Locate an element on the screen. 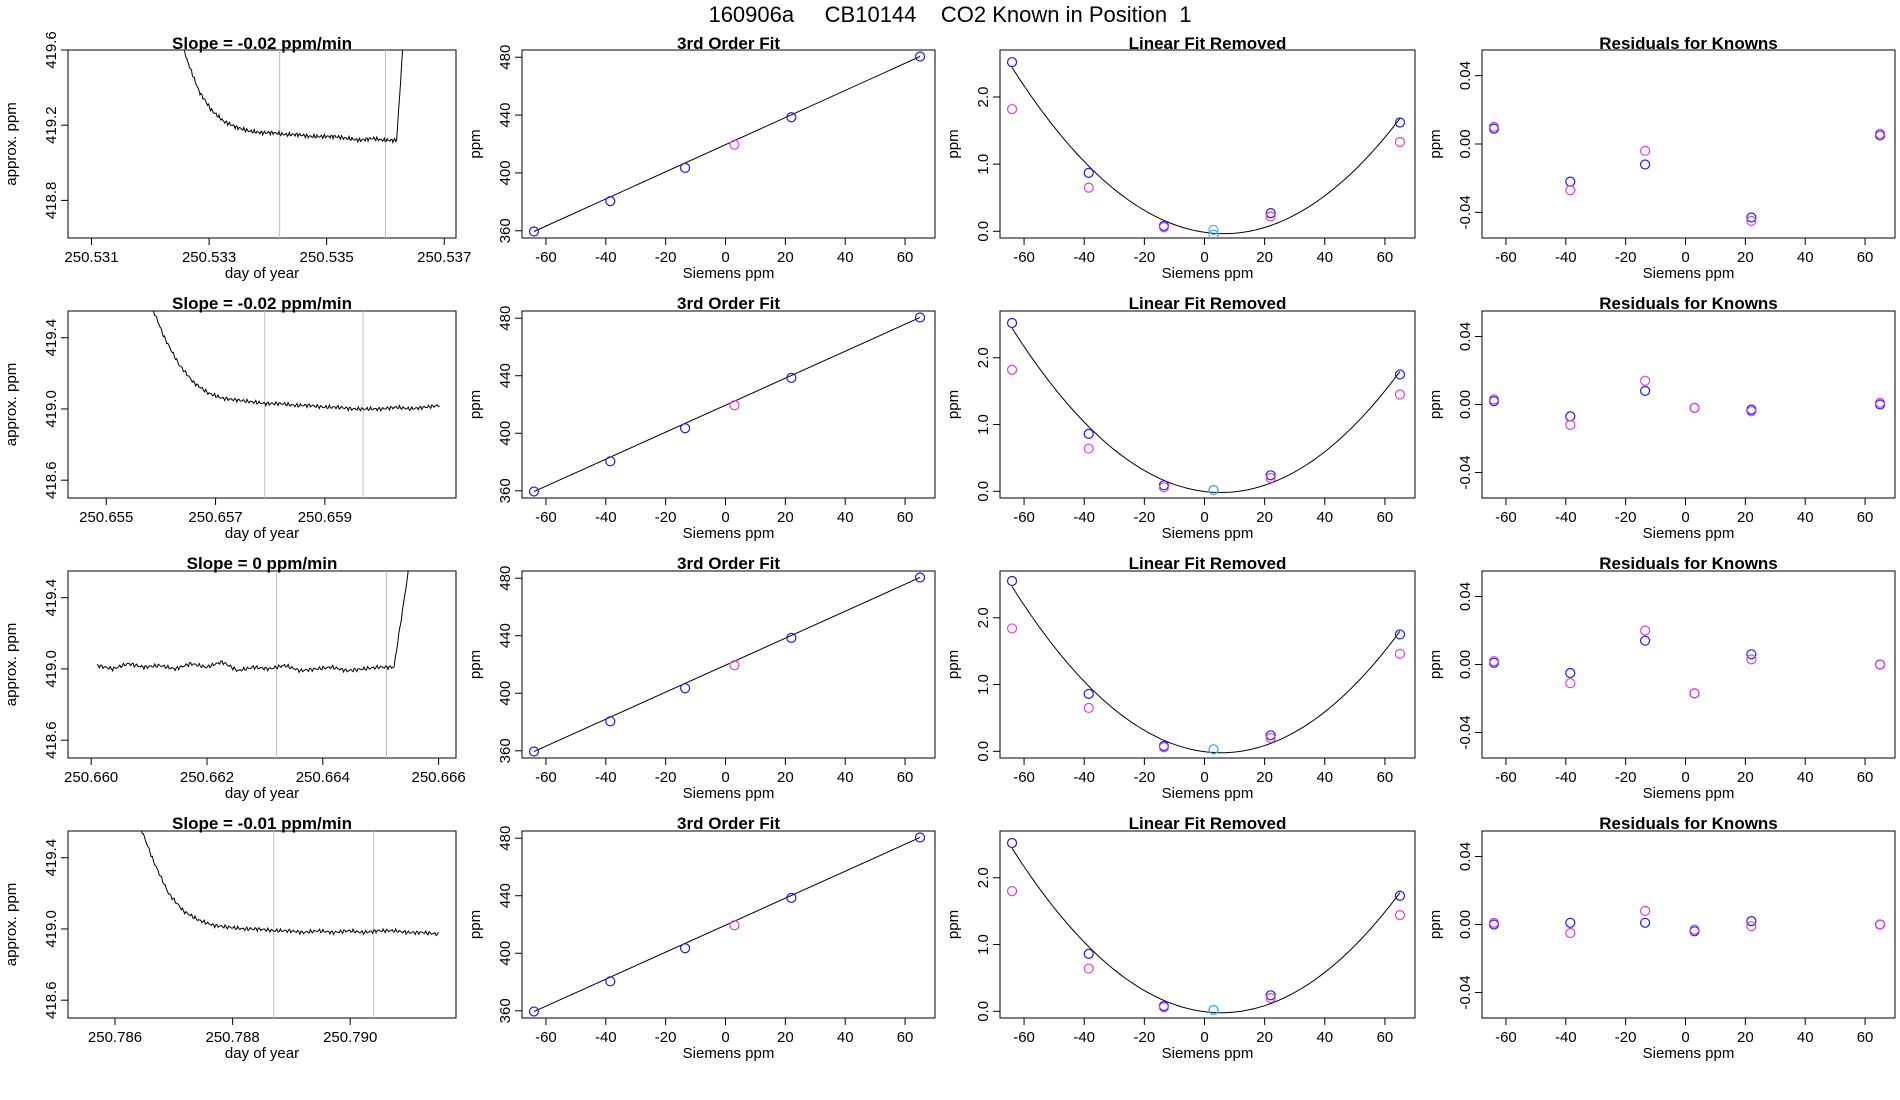 Image resolution: width=1900 pixels, height=1100 pixels. y-tick-label: 419.2 is located at coordinates (51, 125).